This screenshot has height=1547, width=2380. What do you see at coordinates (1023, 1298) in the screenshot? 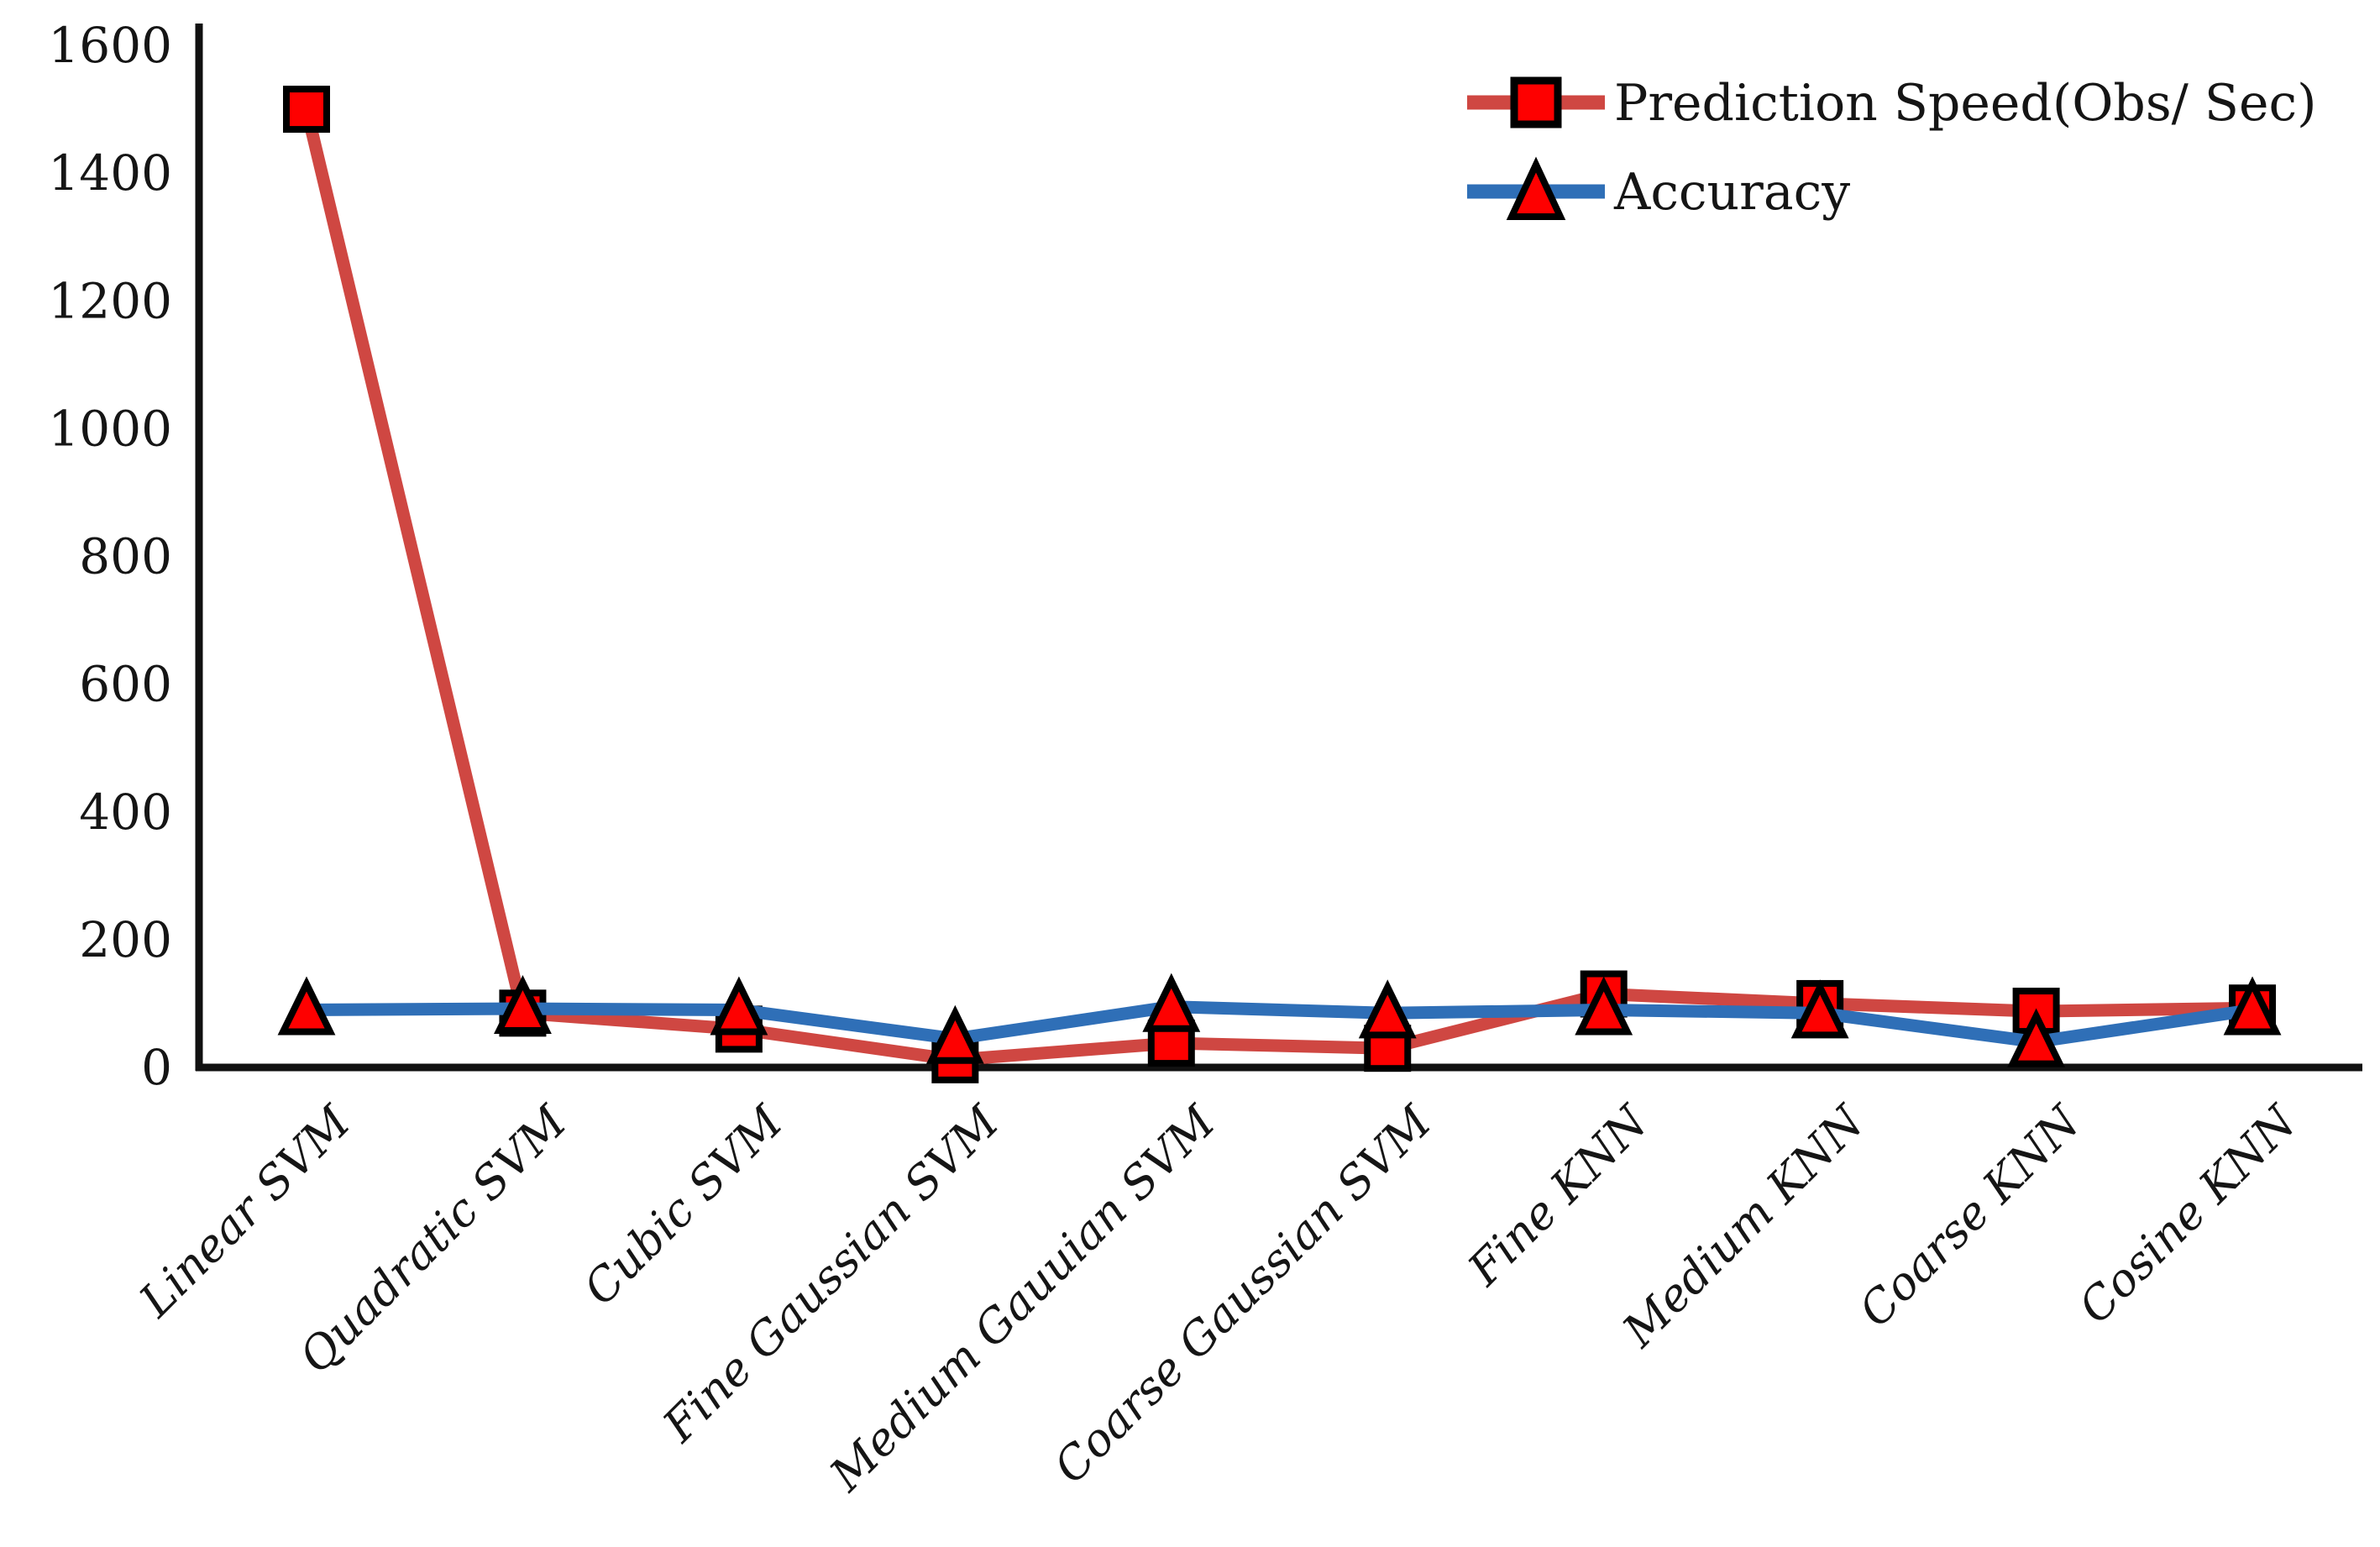
I see `x-tick-label: Medium Gauuian SVM` at bounding box center [1023, 1298].